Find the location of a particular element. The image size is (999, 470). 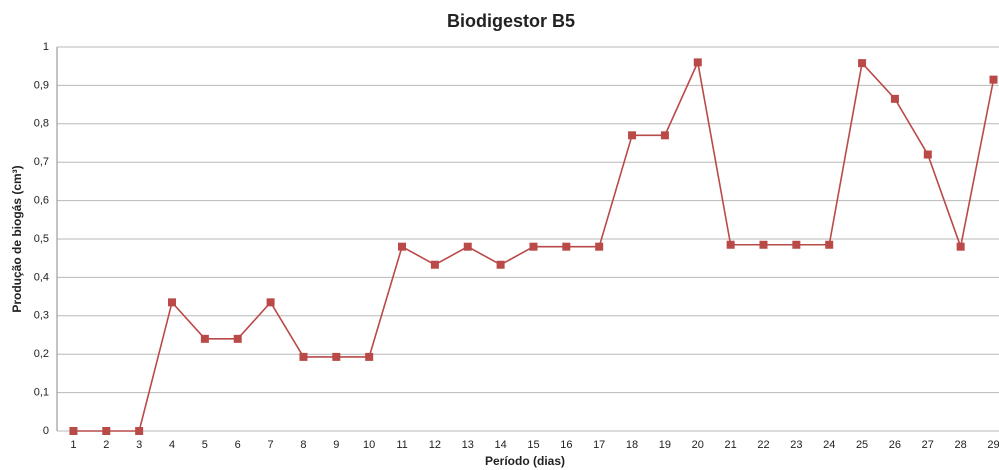

x-tick-label: 4 is located at coordinates (172, 445).